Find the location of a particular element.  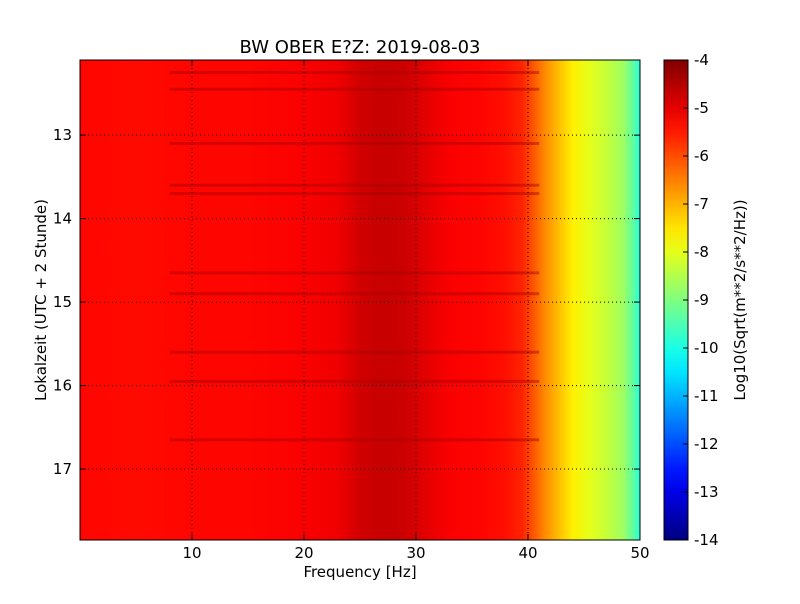

y-tick-label: 15 is located at coordinates (62, 302).